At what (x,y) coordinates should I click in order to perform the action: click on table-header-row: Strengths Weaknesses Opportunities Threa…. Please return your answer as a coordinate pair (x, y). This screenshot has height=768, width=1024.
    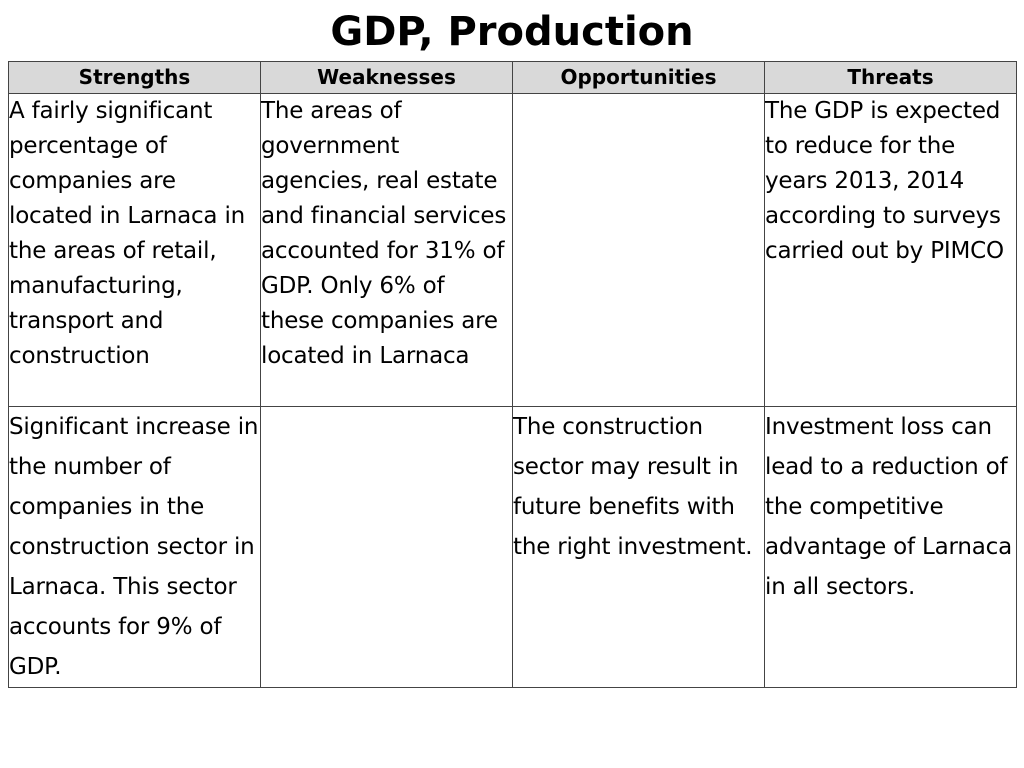
    Looking at the image, I should click on (512, 77).